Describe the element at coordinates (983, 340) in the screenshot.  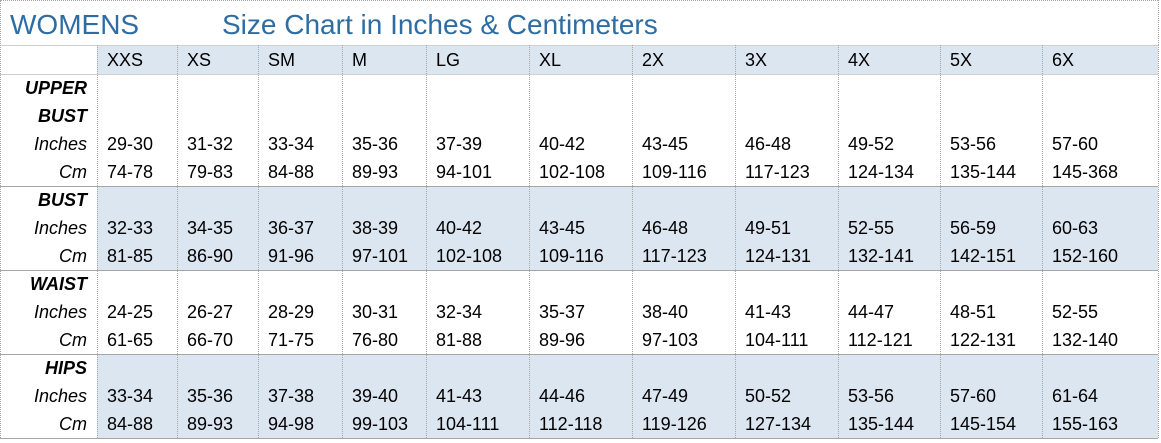
I see `value-cell: 122-131` at that location.